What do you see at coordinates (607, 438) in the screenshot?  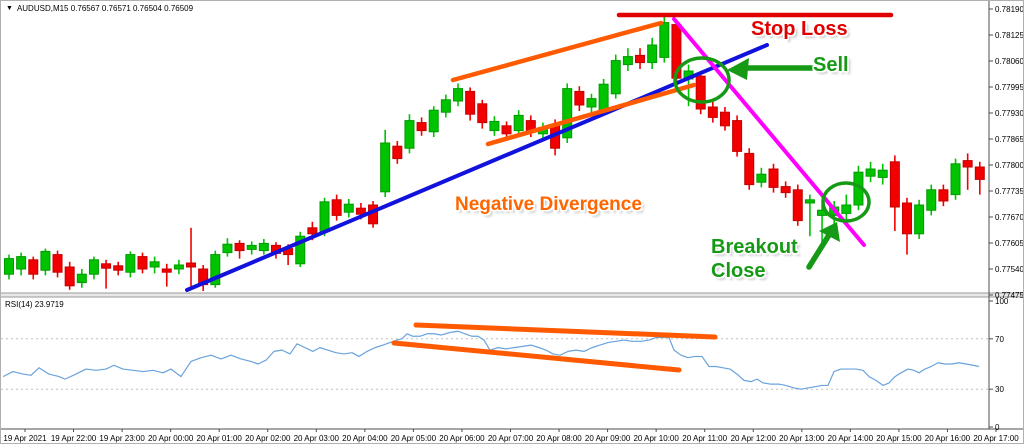 I see `time-tick-label: 20 Apr 09:00` at bounding box center [607, 438].